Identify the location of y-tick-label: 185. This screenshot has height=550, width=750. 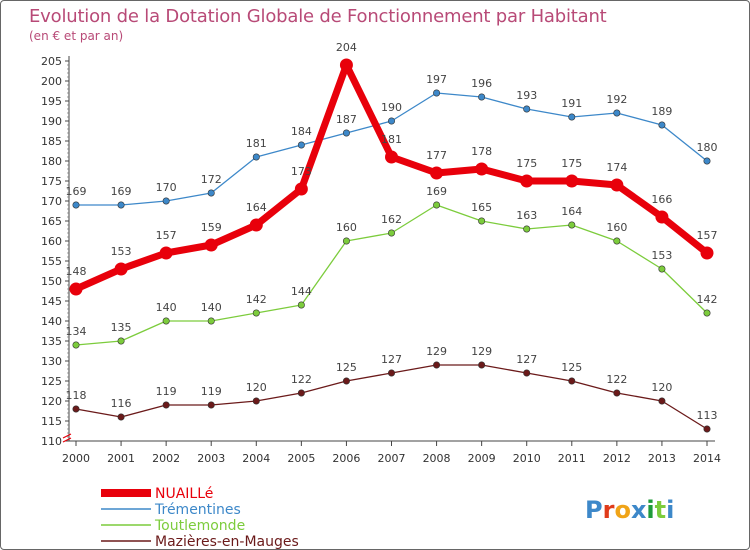
(51, 141).